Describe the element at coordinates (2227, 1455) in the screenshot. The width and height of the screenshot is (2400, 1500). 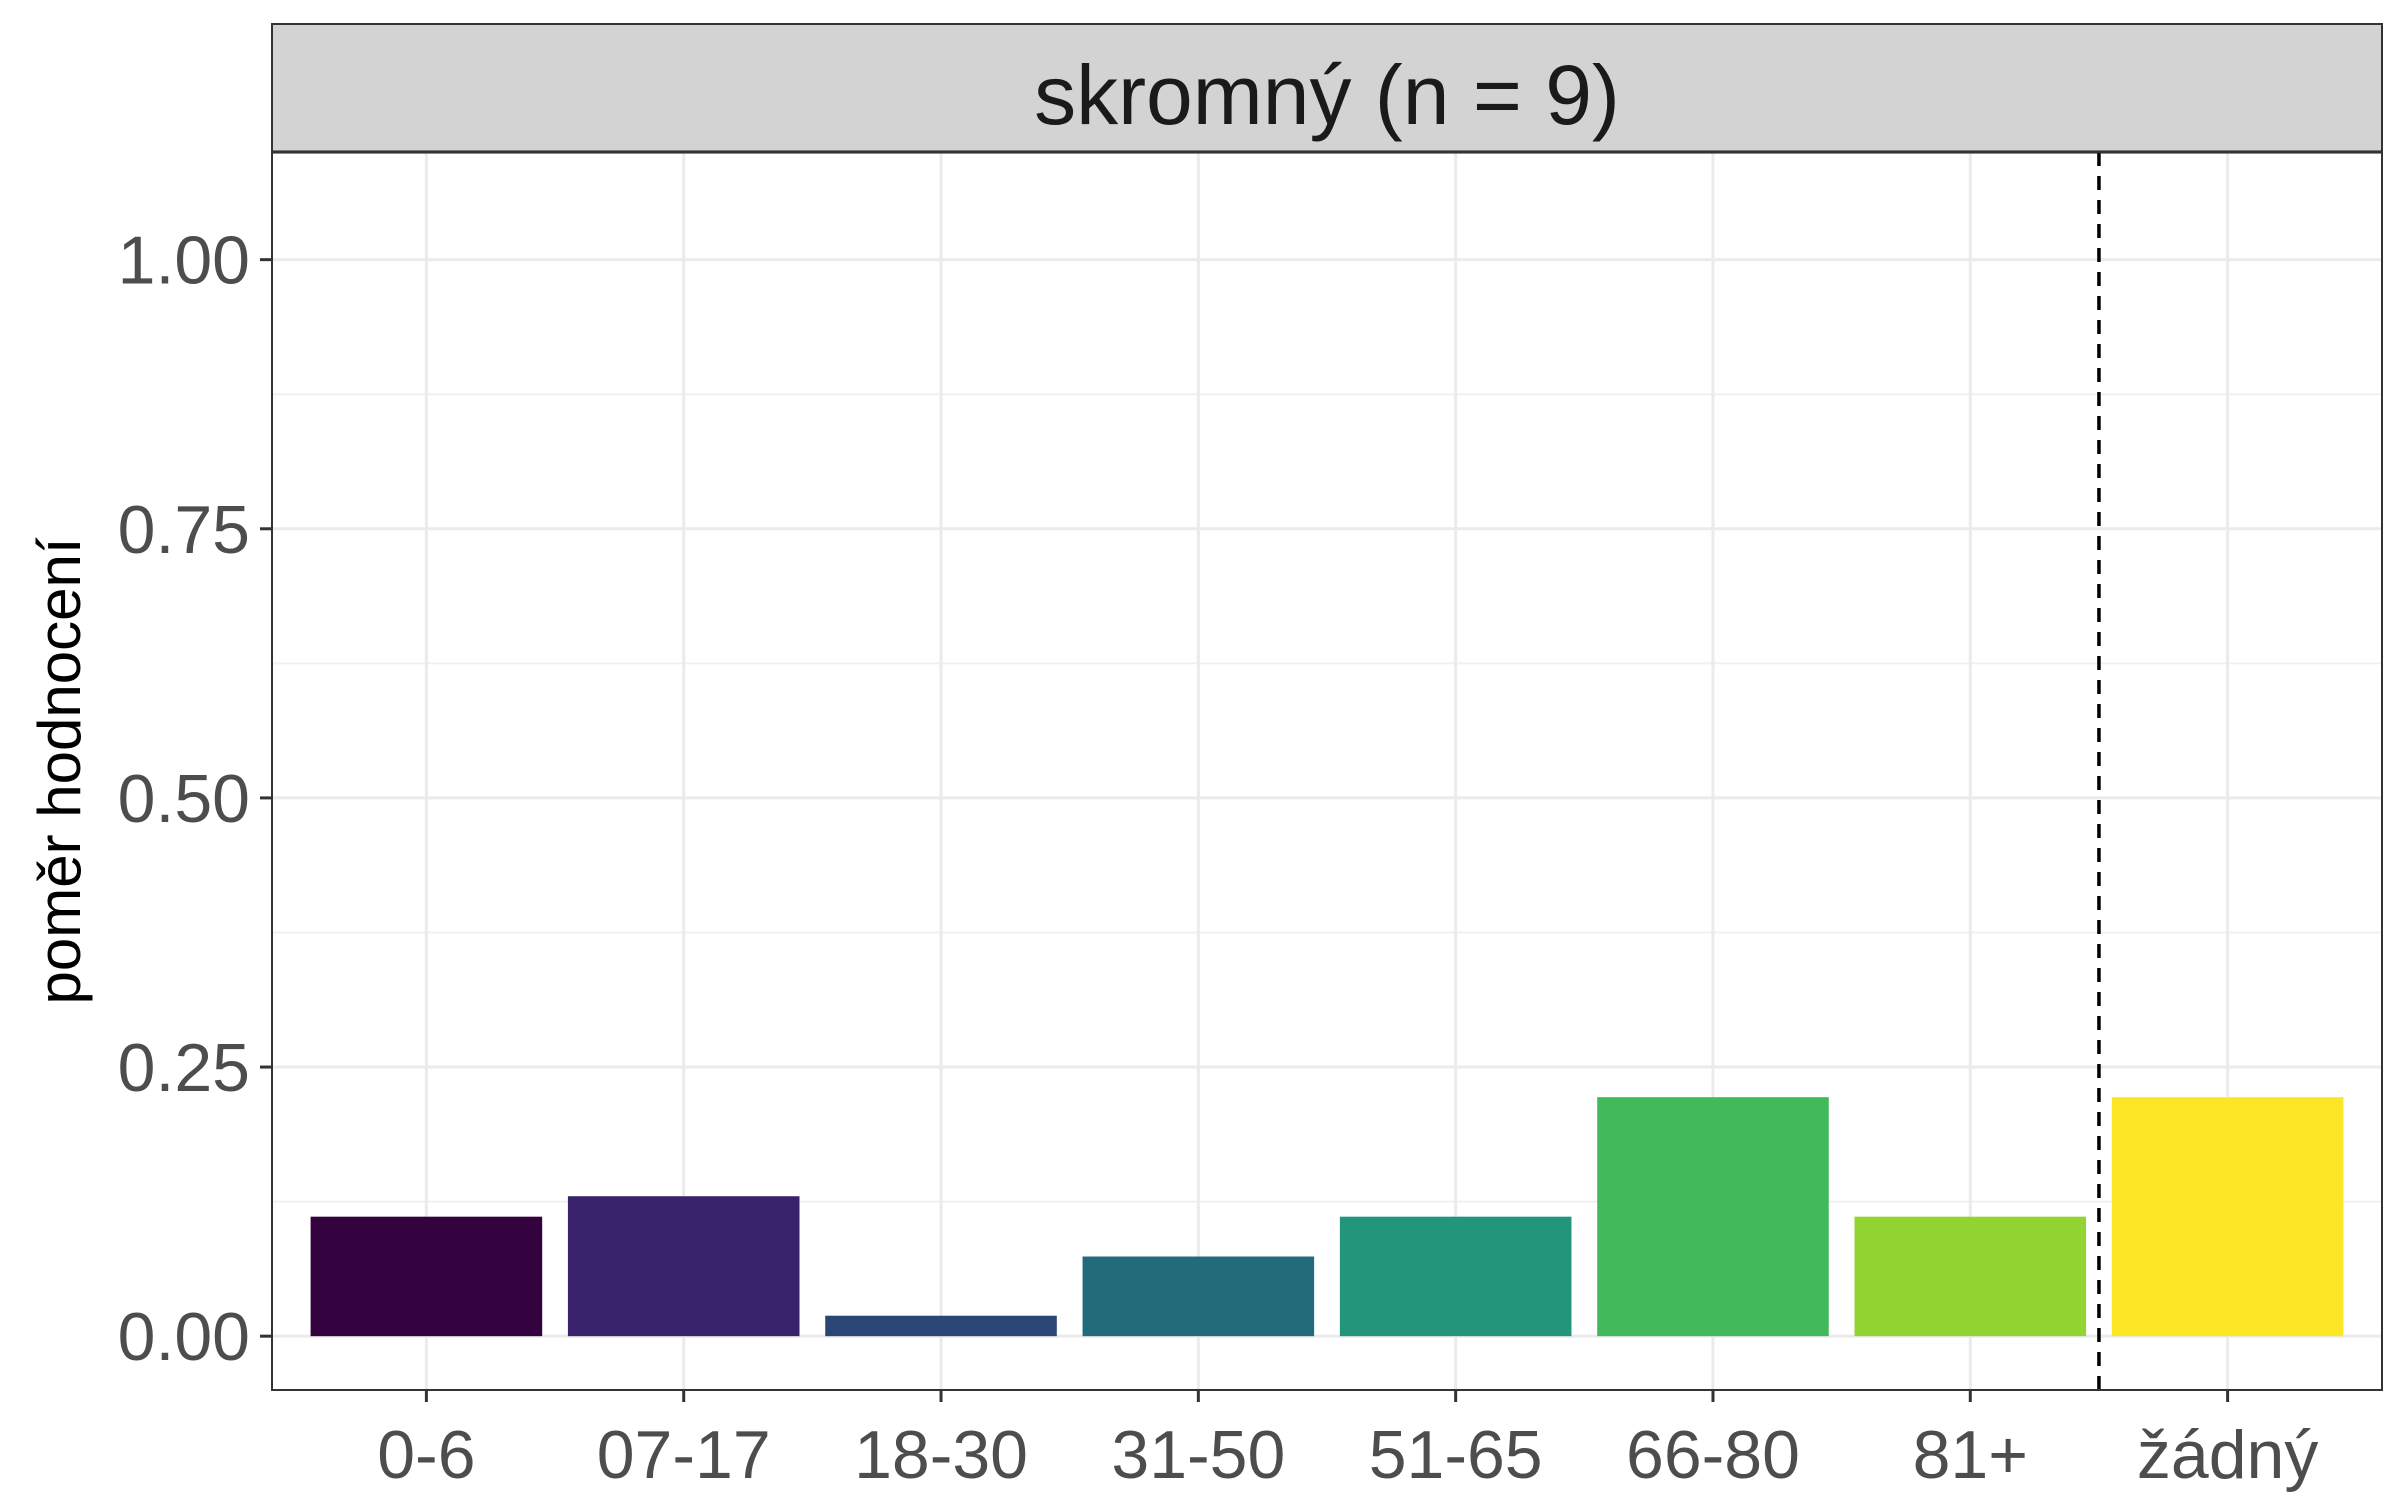
I see `x-tick-label: žádný` at that location.